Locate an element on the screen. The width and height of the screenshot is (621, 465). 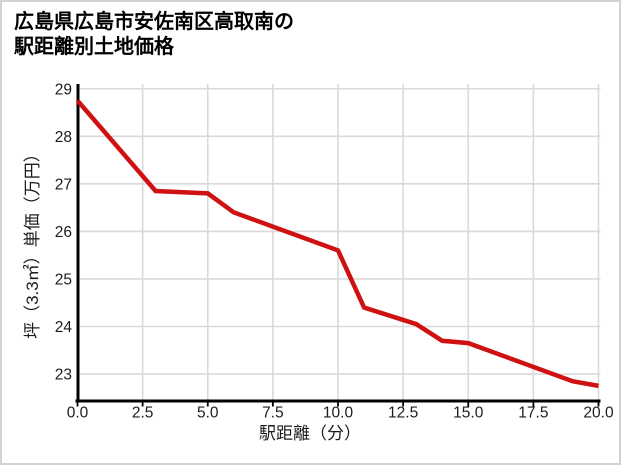
x-tick-label: 7.5 is located at coordinates (273, 413).